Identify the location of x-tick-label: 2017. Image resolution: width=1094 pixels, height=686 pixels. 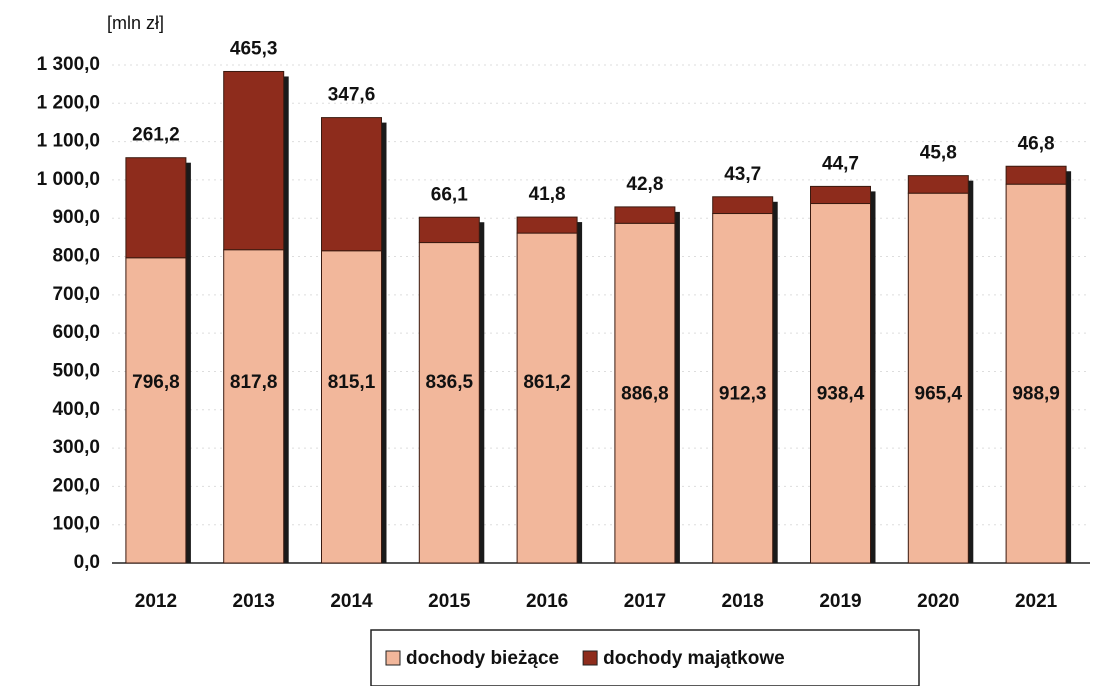
(645, 601).